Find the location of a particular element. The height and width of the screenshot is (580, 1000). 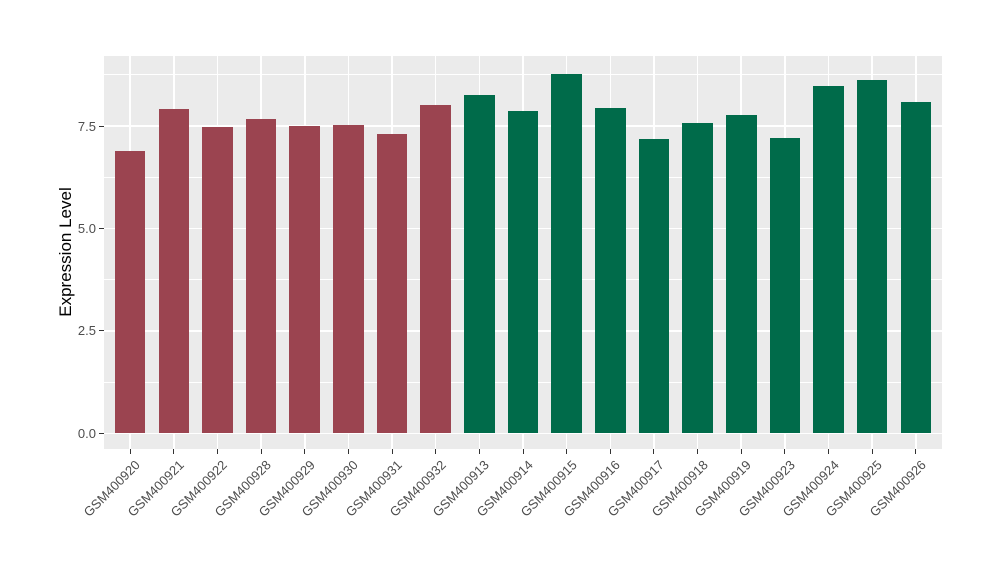

bar-GSM400931 is located at coordinates (392, 283).